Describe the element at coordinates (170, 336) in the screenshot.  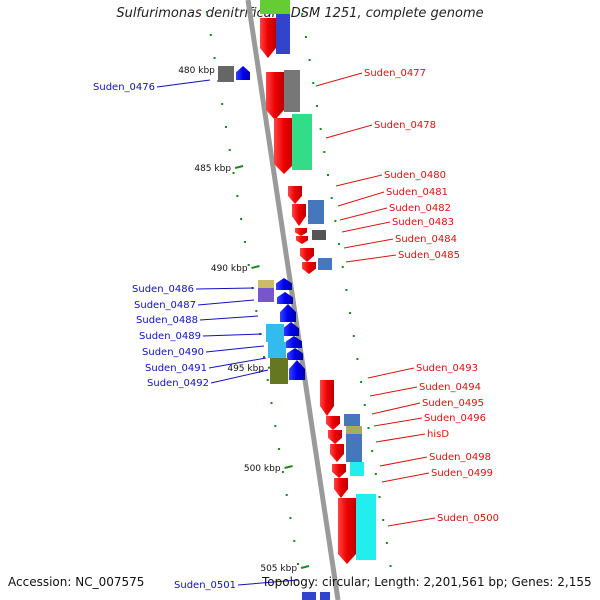
I see `gene-label-reverse: Suden_0489` at that location.